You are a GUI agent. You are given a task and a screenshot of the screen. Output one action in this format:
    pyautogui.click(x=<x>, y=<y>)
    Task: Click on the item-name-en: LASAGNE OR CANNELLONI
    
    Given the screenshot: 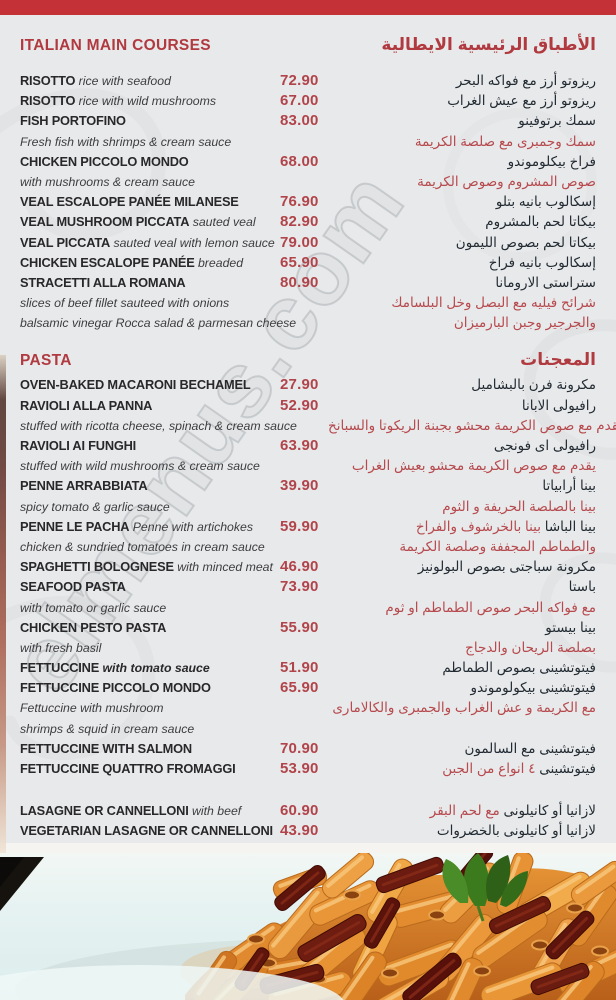 What is the action you would take?
    pyautogui.click(x=104, y=811)
    